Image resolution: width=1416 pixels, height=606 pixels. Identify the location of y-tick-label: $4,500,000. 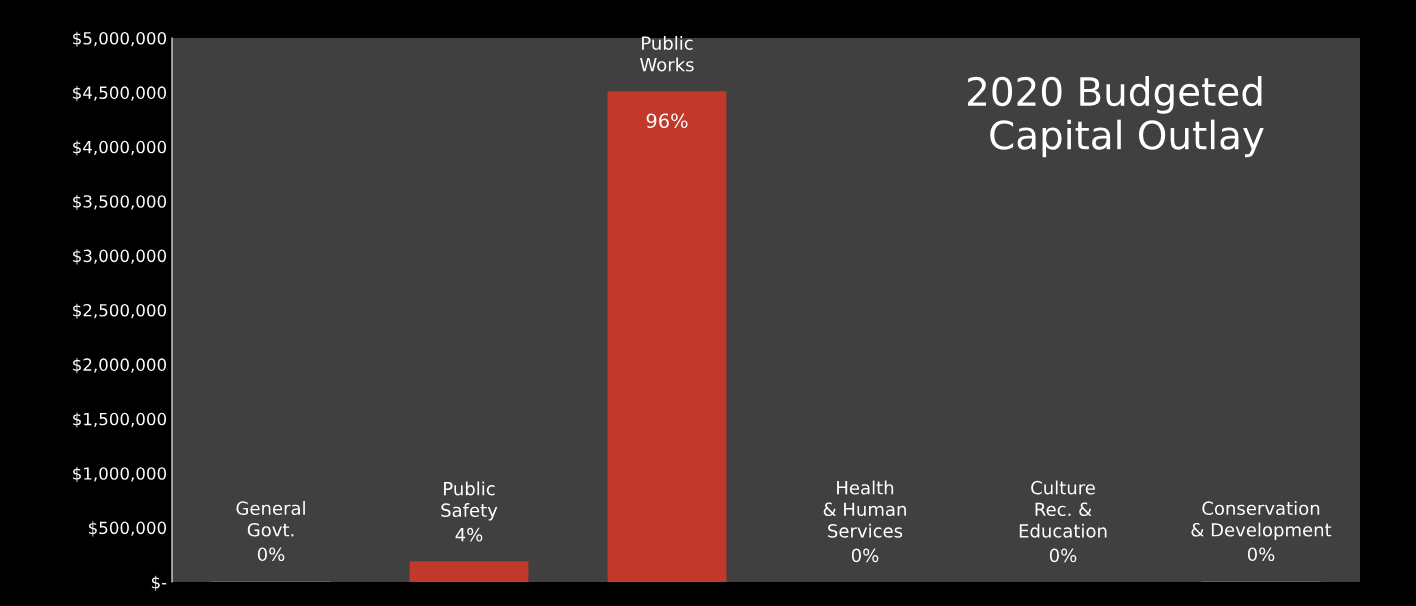
(120, 94).